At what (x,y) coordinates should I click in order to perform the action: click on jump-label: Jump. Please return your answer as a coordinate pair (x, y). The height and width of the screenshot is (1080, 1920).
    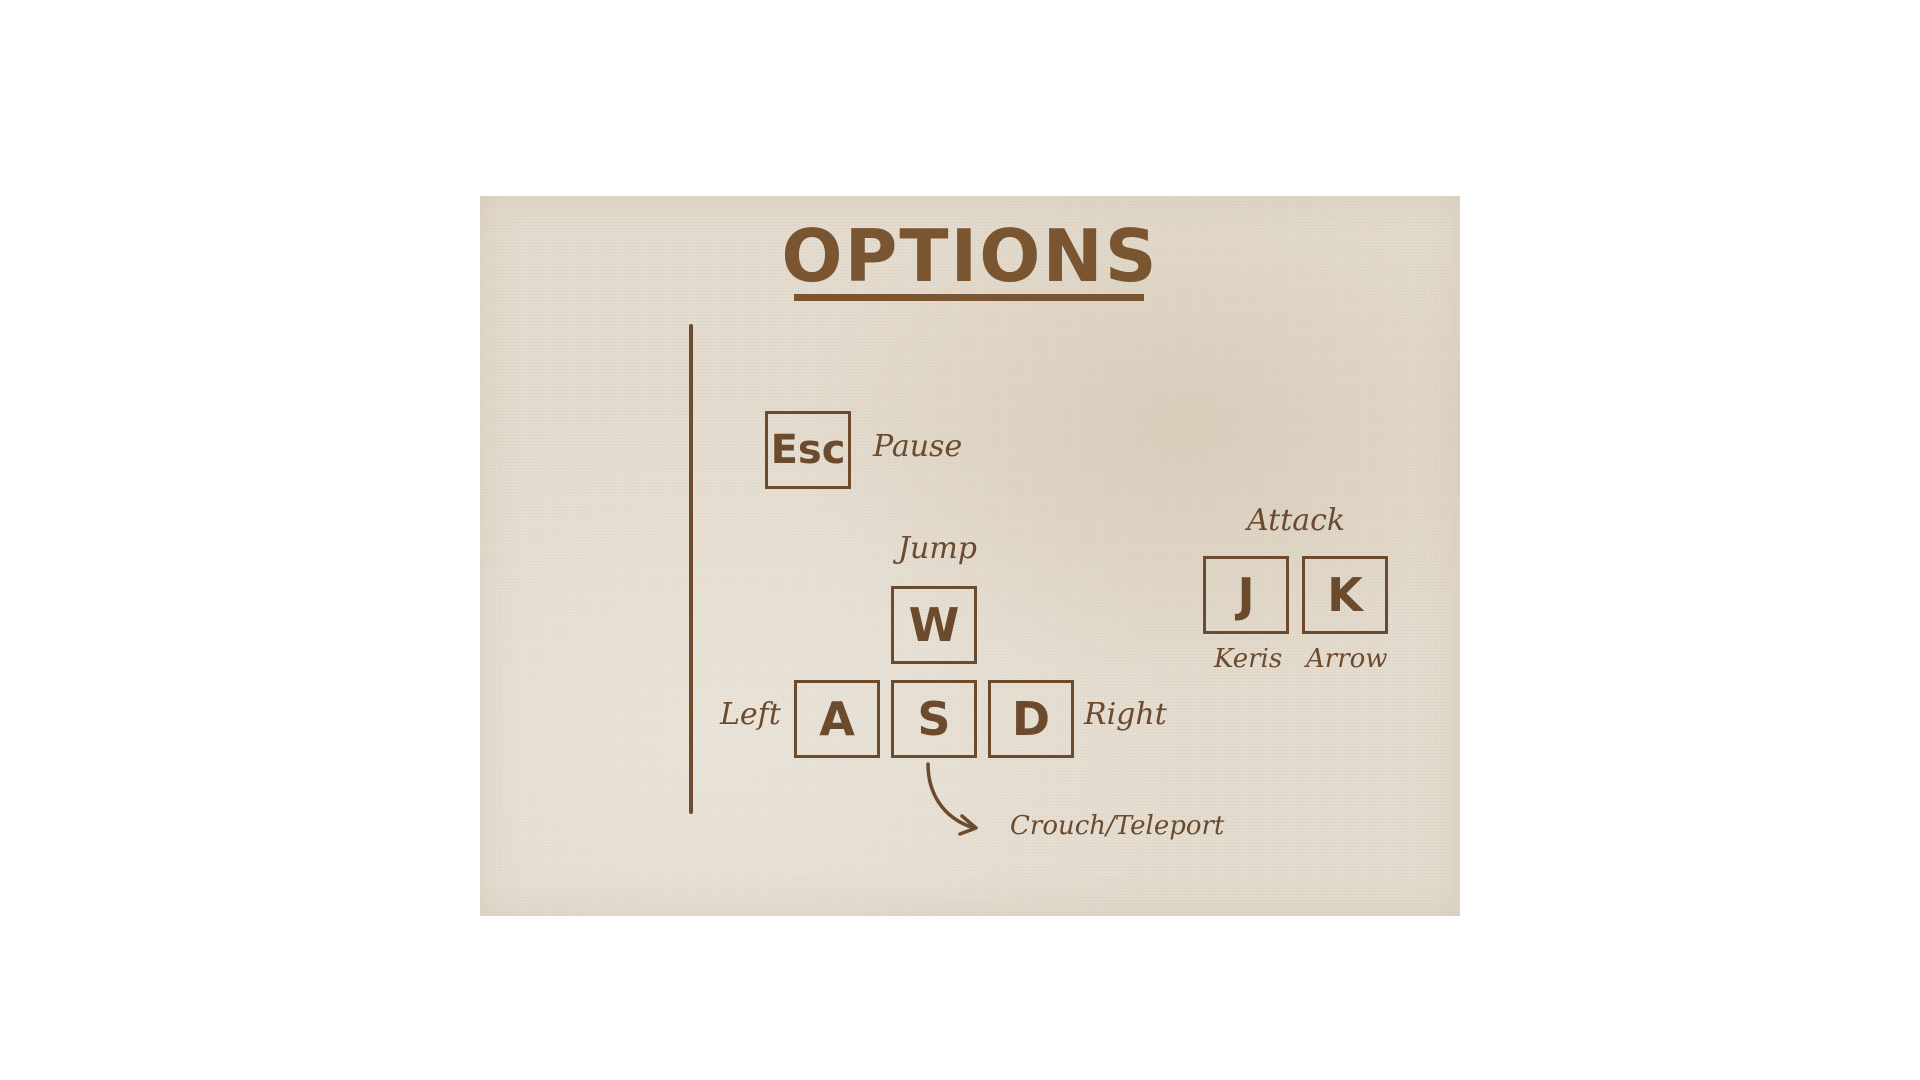
    Looking at the image, I should click on (937, 548).